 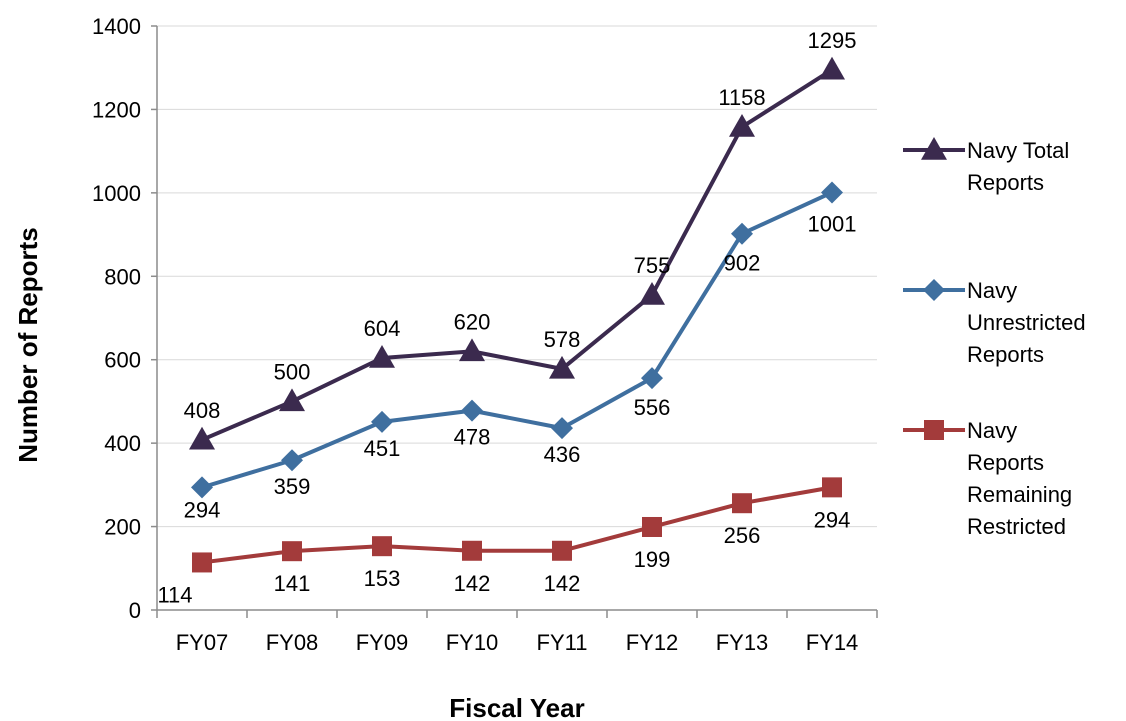 What do you see at coordinates (652, 559) in the screenshot?
I see `data-label: 199` at bounding box center [652, 559].